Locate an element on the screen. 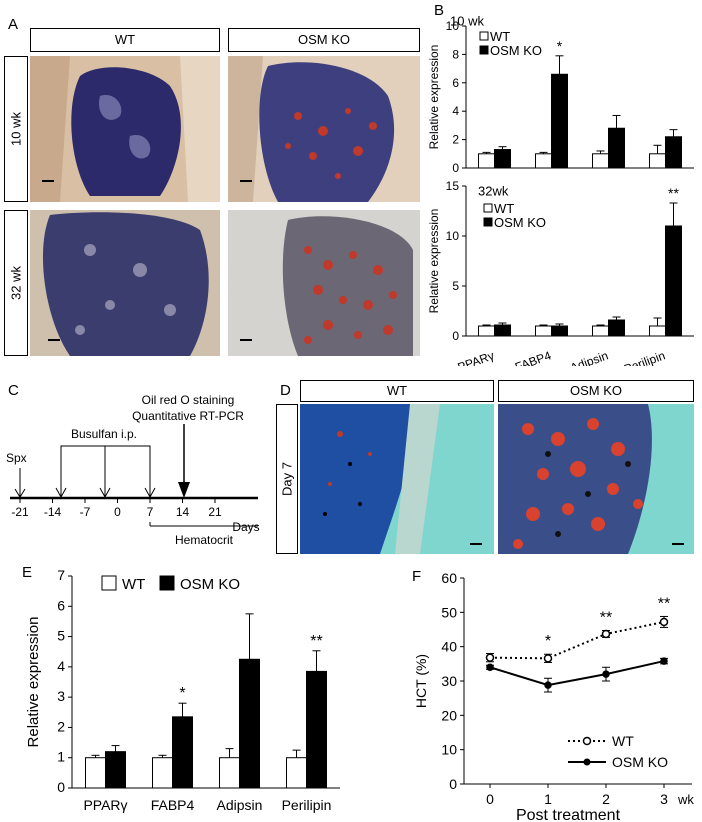  panel-a-row-32wk: 32 wk is located at coordinates (16, 283).